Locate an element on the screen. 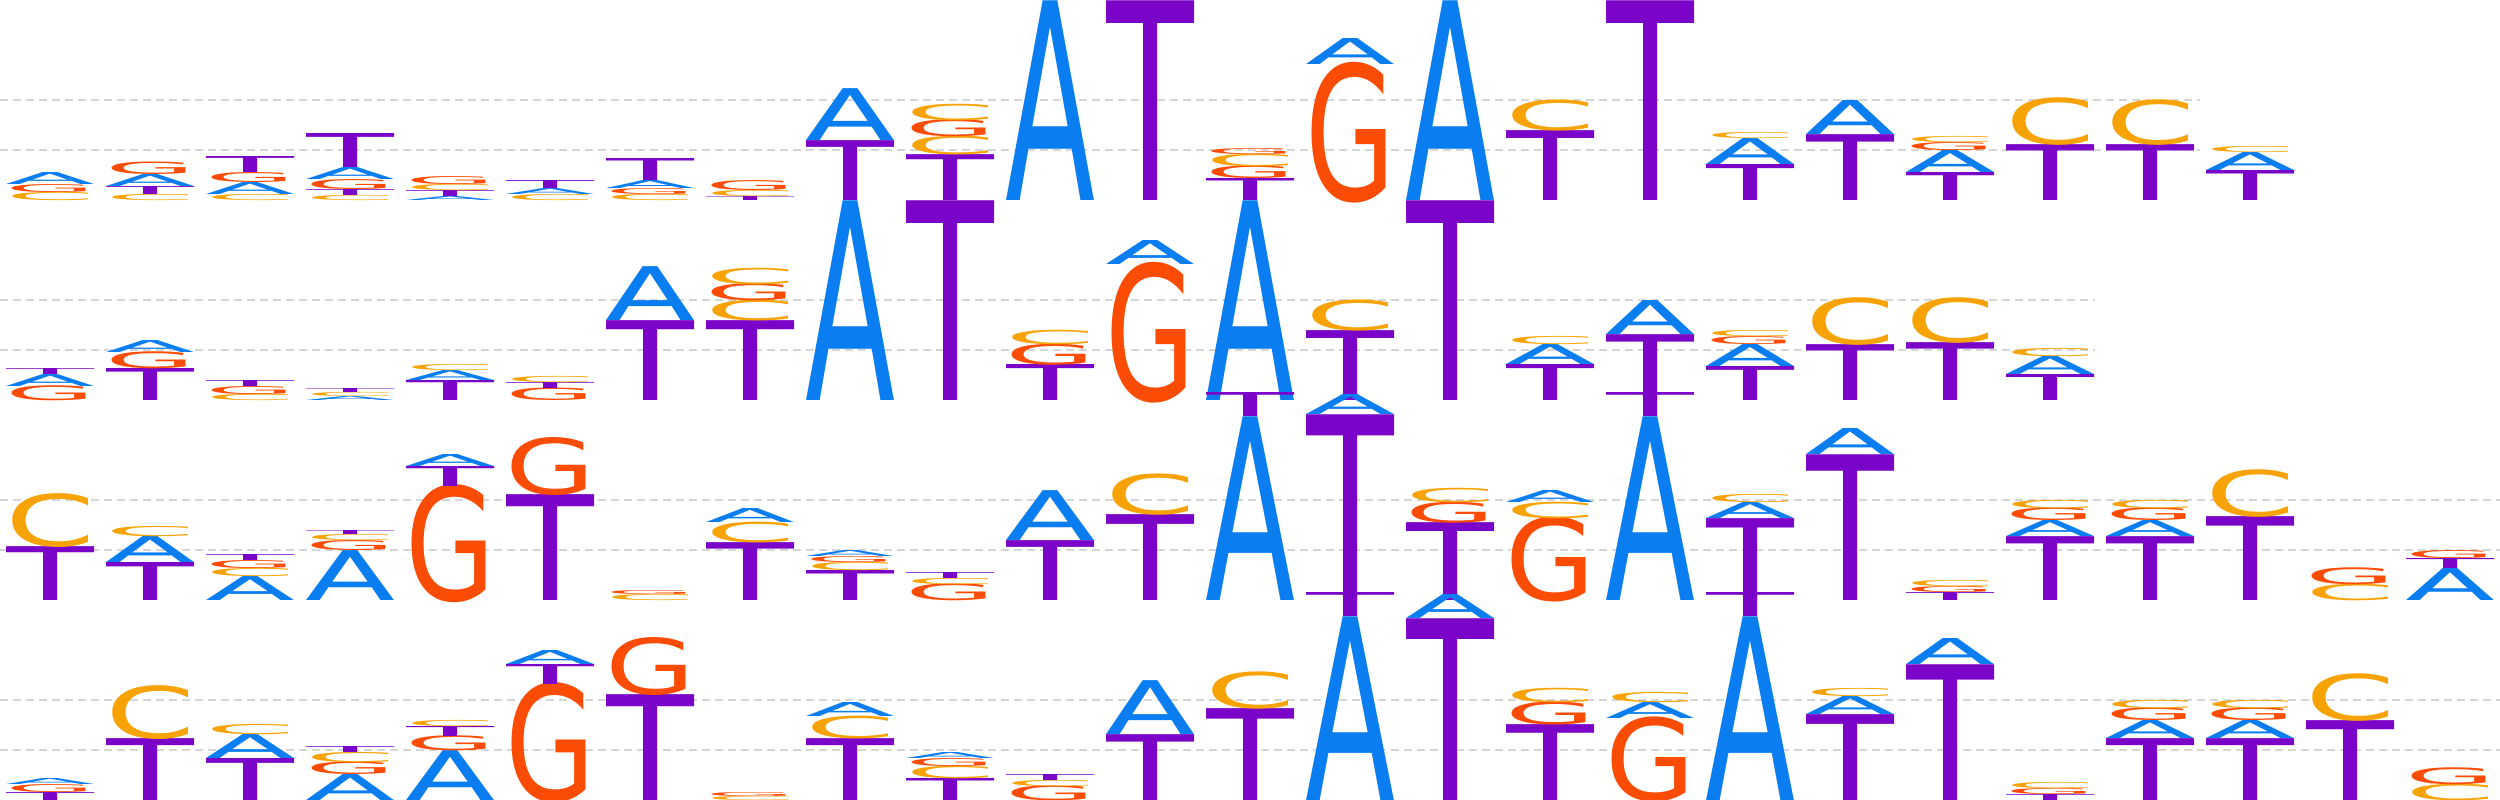 This screenshot has width=2500, height=800. logo-2-col-20-letter-T: T is located at coordinates (1949, 373).